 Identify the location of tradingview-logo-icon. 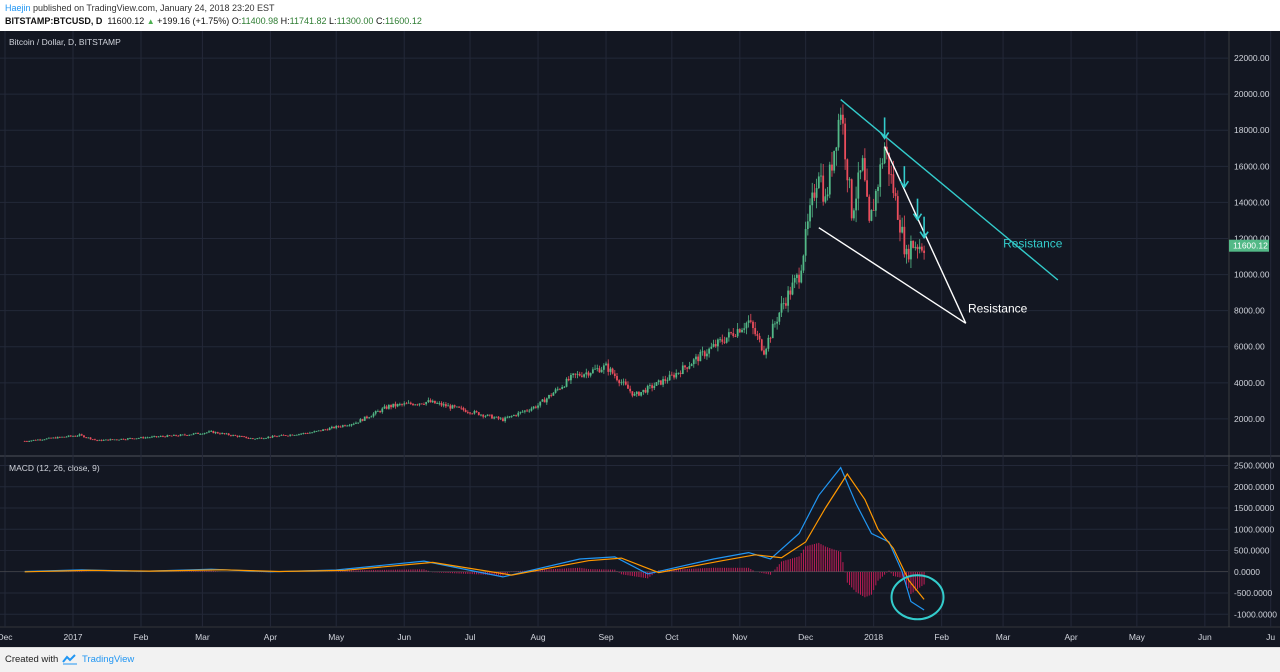
(69, 659).